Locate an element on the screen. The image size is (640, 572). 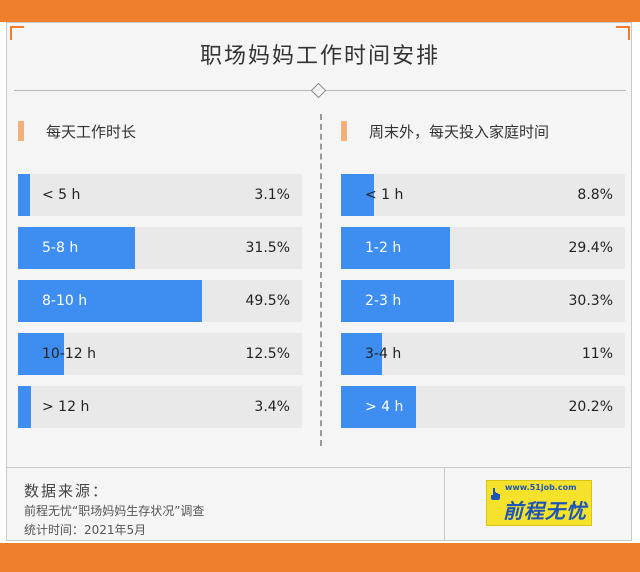
category-label: 5-8 h is located at coordinates (60, 248).